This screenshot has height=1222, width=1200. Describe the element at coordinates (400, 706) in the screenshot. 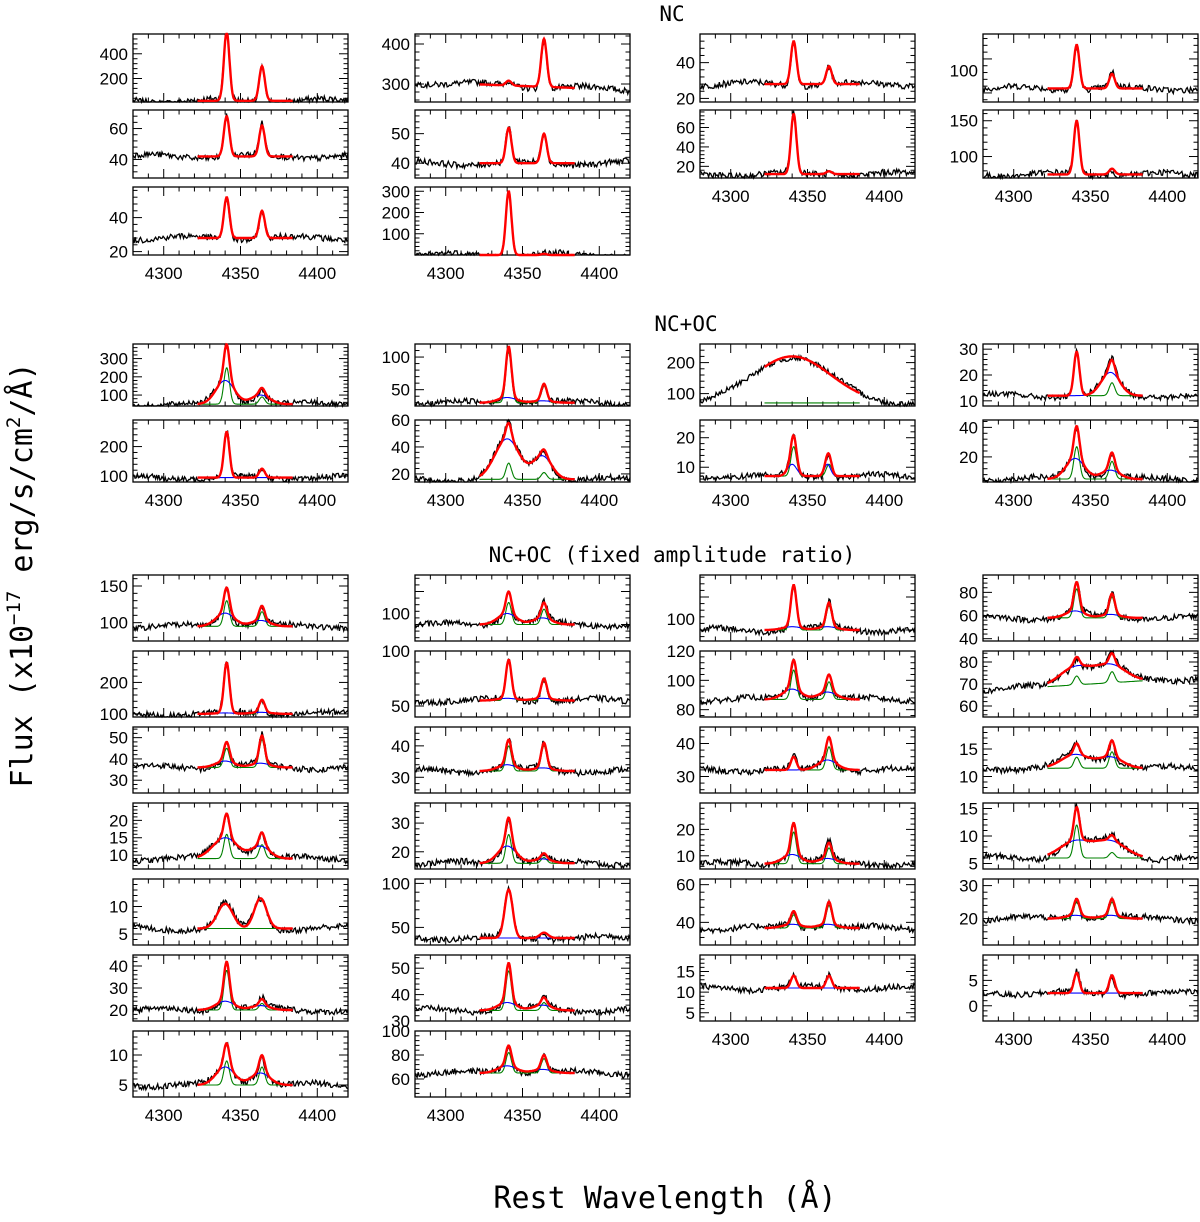

I see `y-tick-label: 50` at that location.